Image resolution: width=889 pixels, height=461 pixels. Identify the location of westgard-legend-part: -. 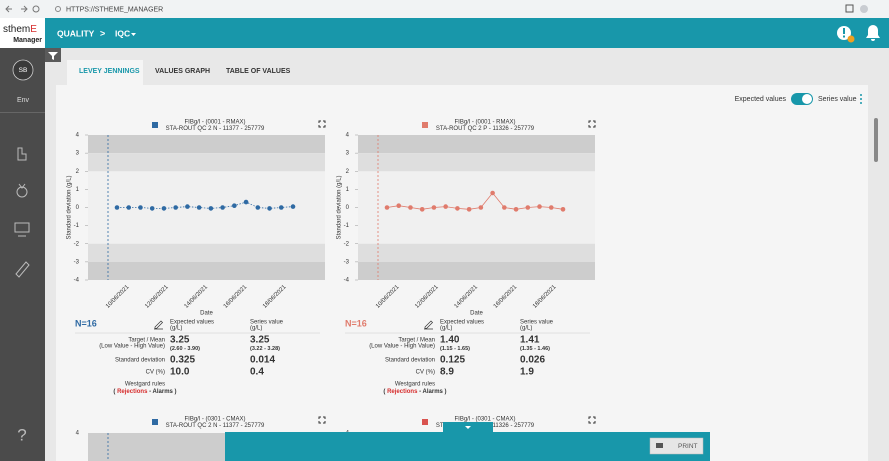
(419, 392).